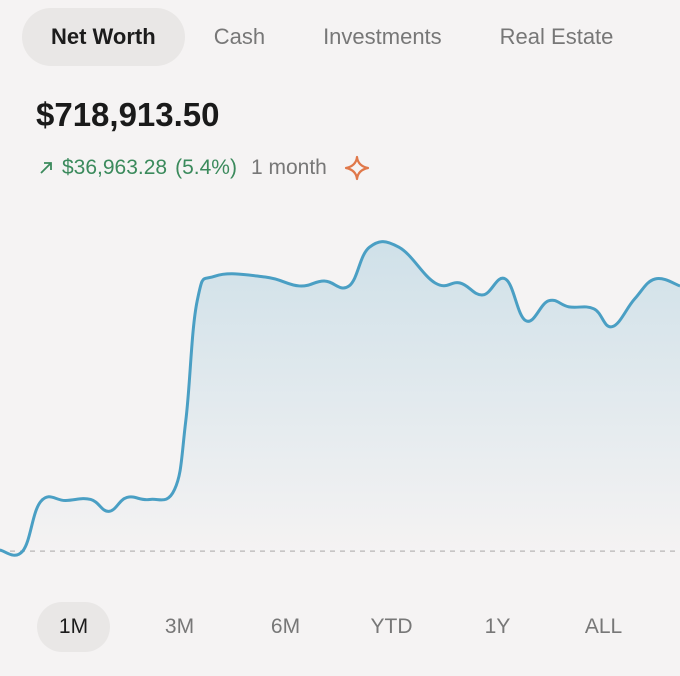  I want to click on sparkle-icon, so click(357, 168).